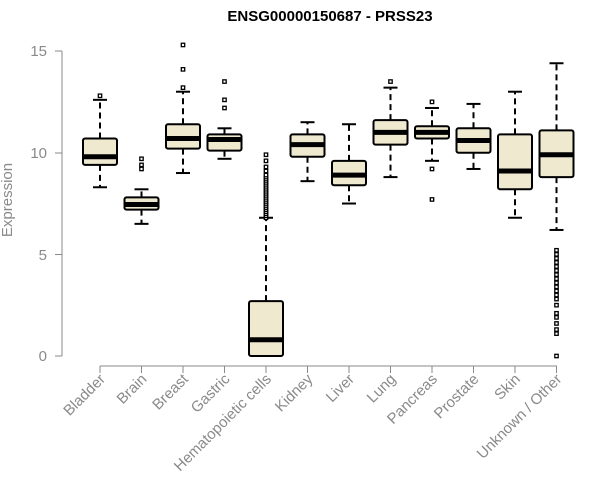 The image size is (600, 500). What do you see at coordinates (340, 388) in the screenshot?
I see `x-tick-label: Liver` at bounding box center [340, 388].